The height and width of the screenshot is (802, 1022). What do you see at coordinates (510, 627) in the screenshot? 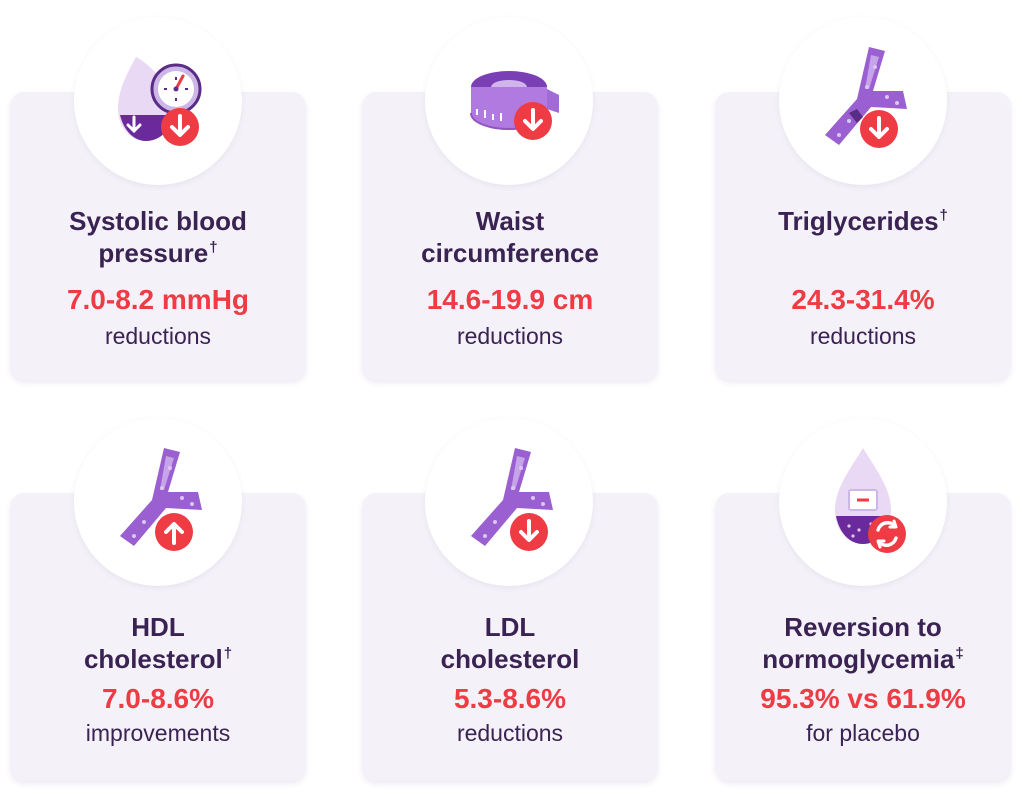
I see `card-title: LDL` at bounding box center [510, 627].